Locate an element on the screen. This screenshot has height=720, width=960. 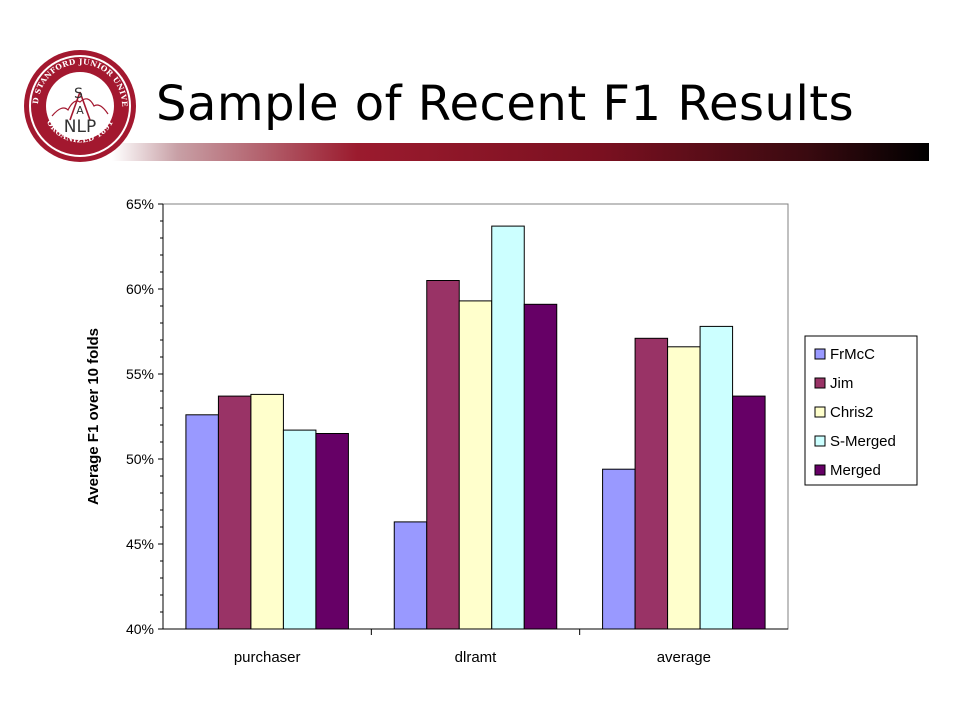
bar-jim-dlramt is located at coordinates (443, 455).